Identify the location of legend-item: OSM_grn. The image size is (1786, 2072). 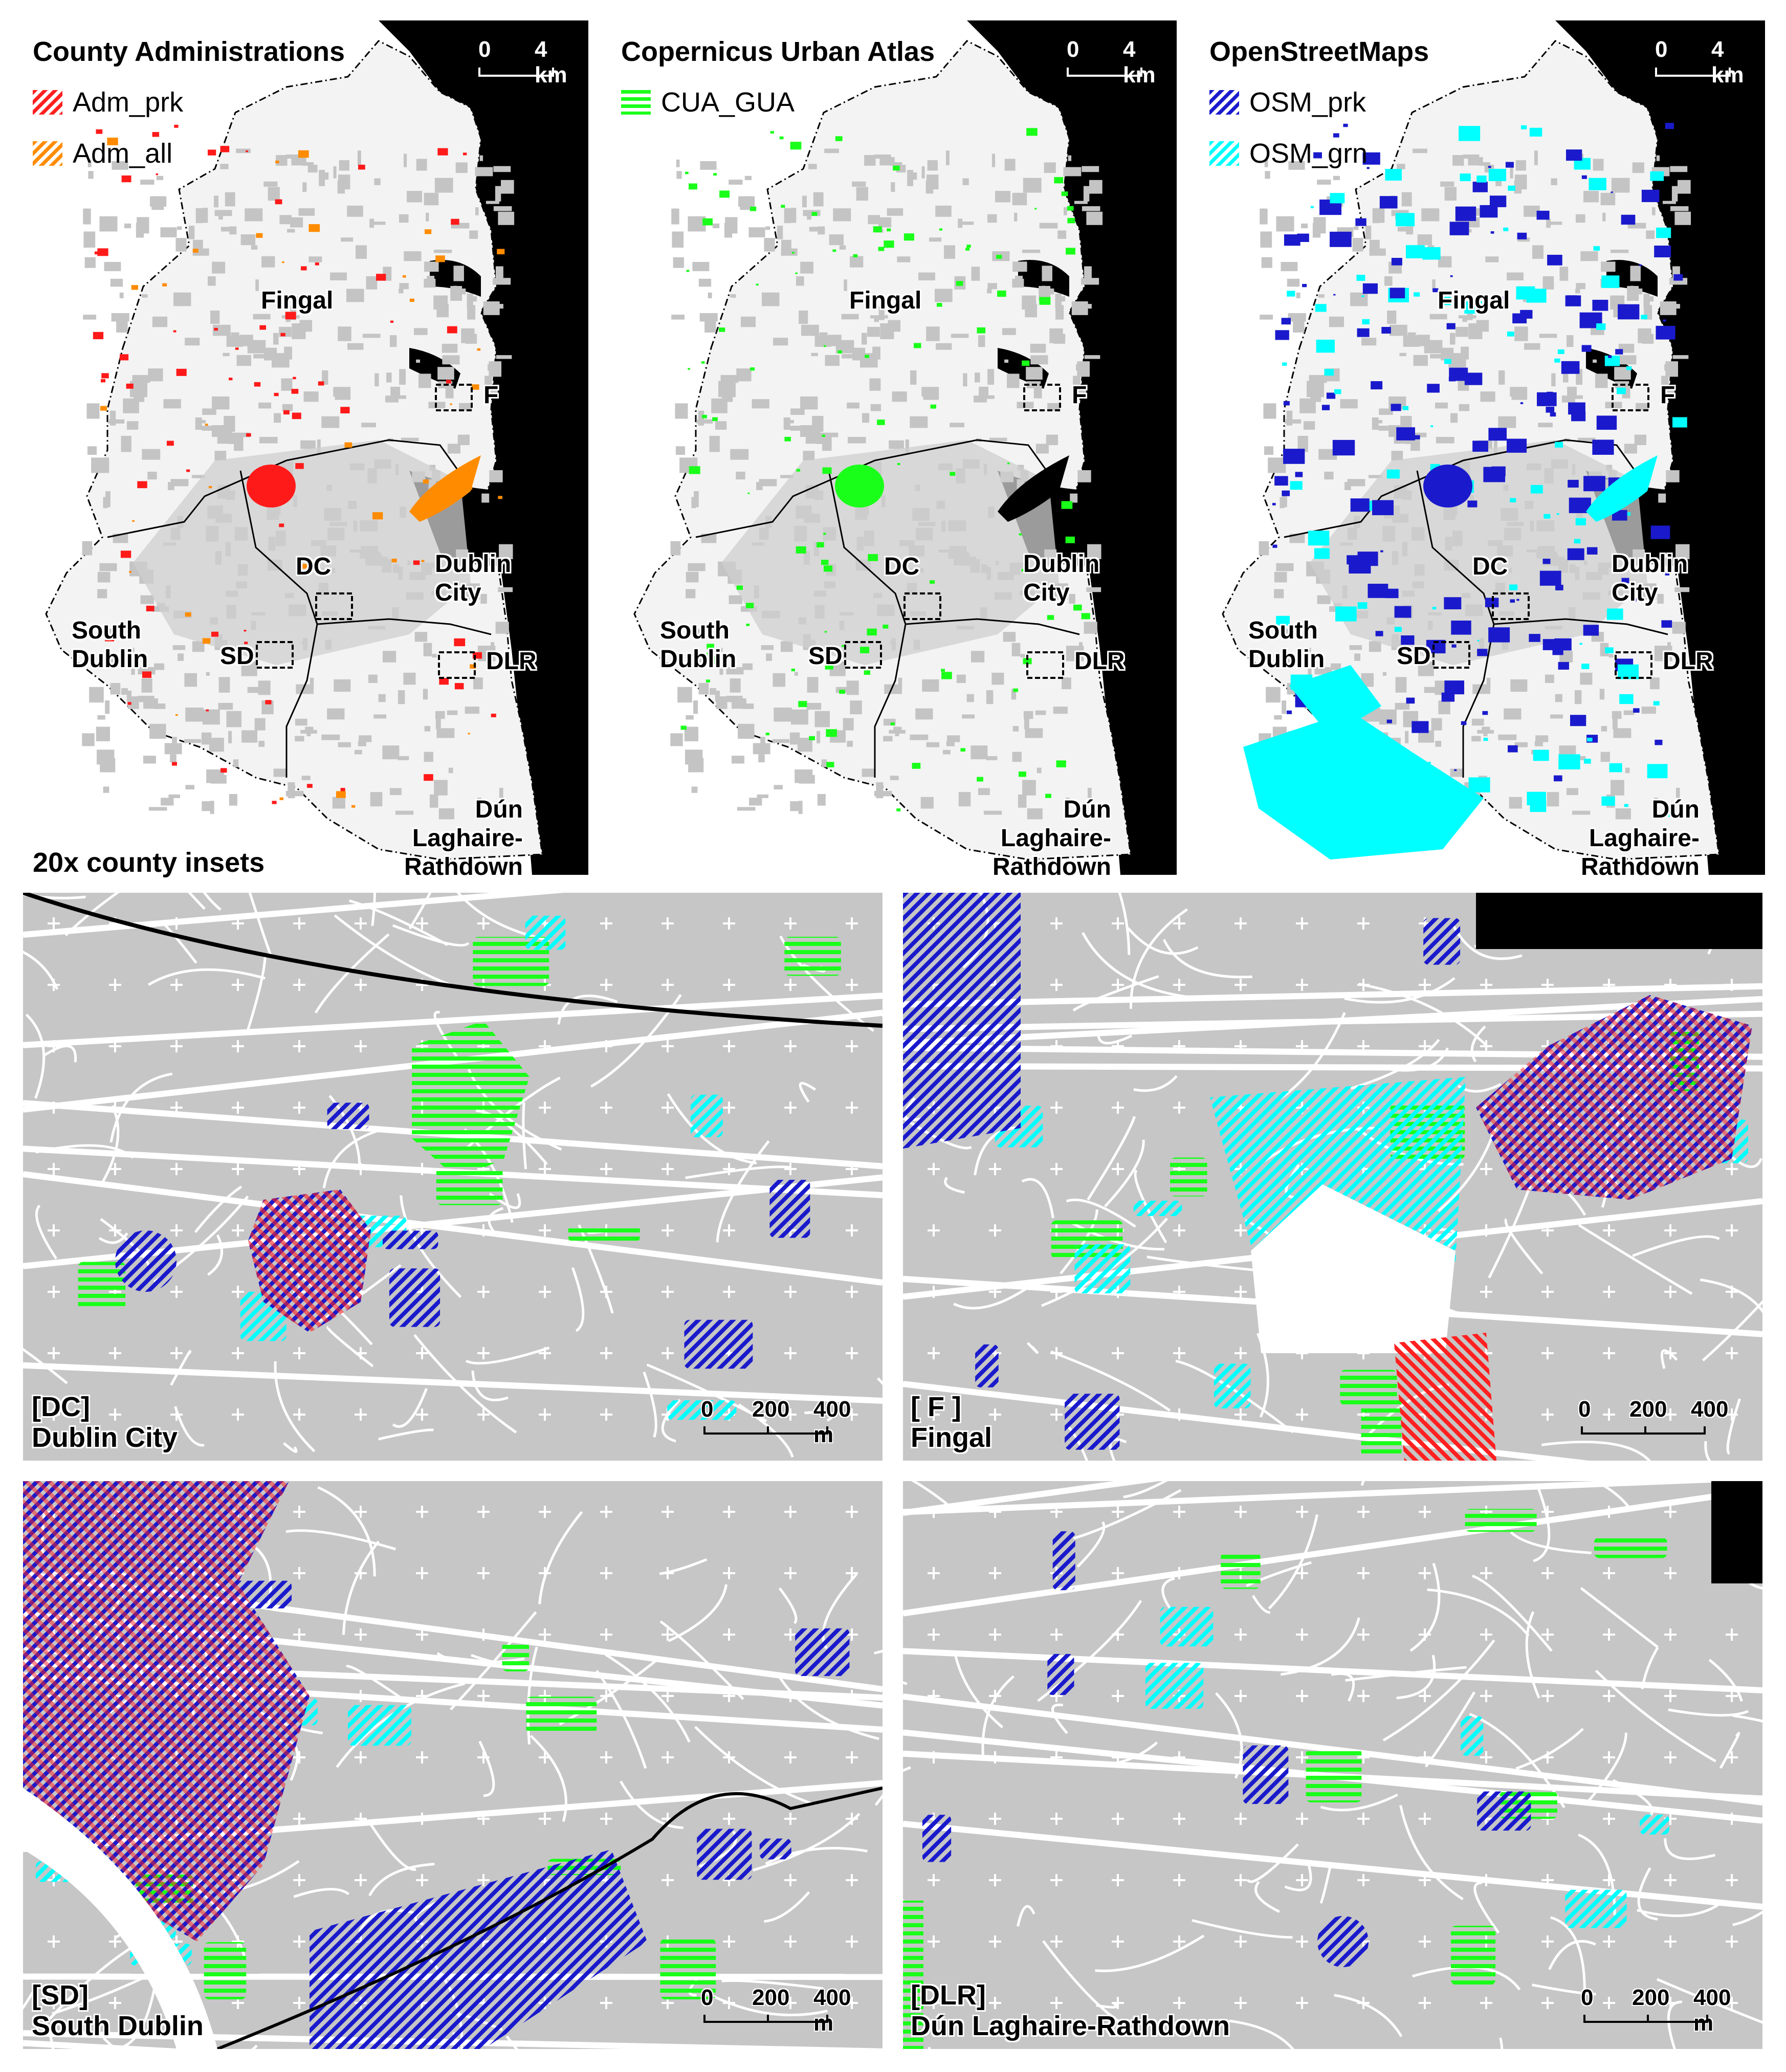
(1288, 153).